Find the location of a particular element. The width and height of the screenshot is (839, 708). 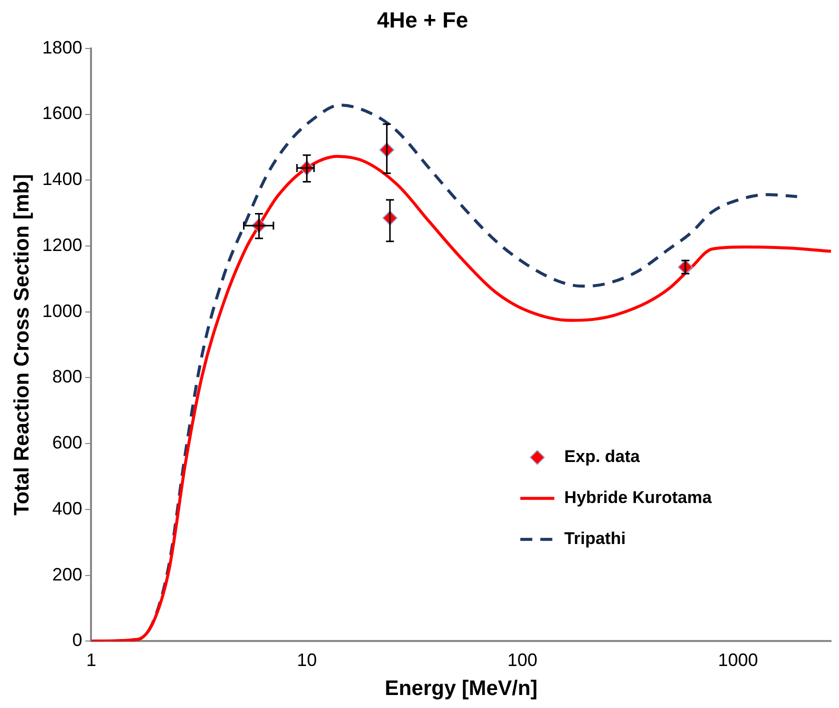

y-tick-label: 200 is located at coordinates (67, 574).